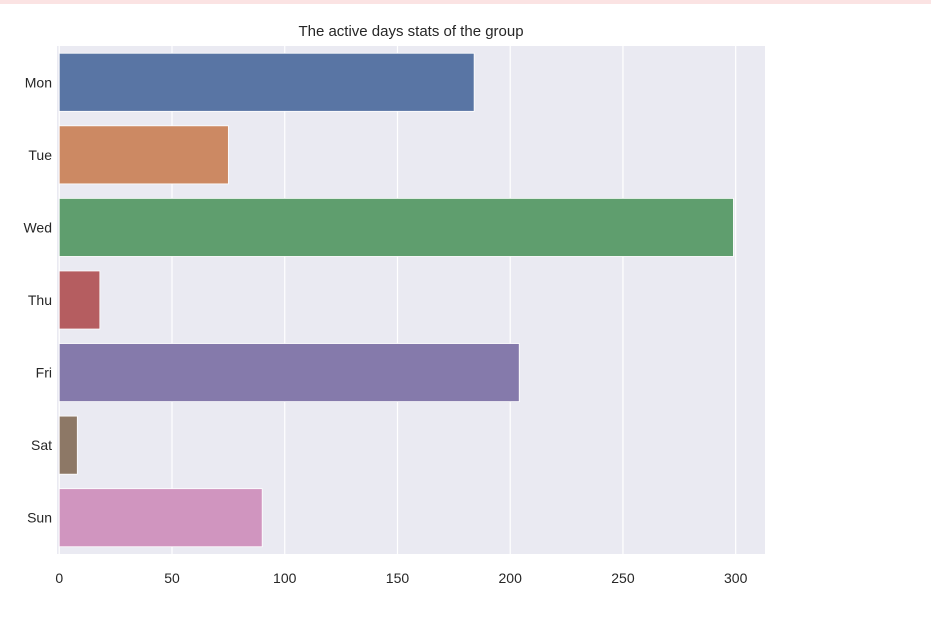 Image resolution: width=931 pixels, height=621 pixels. What do you see at coordinates (143, 155) in the screenshot?
I see `bar-tue` at bounding box center [143, 155].